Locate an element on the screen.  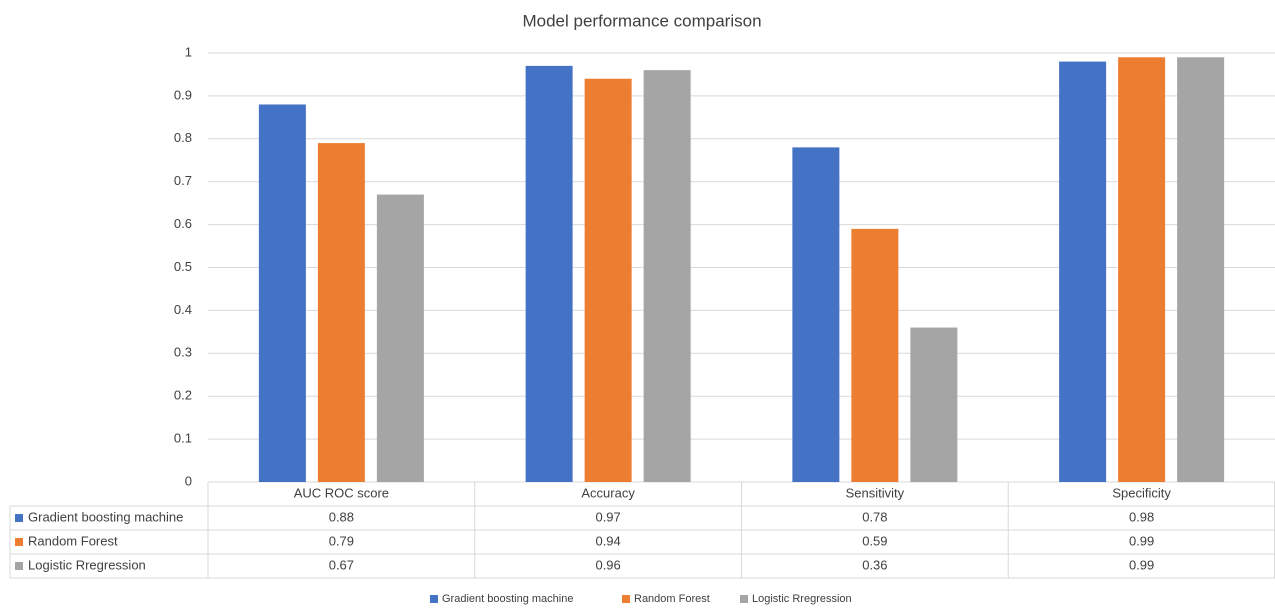
table-header: Accuracy is located at coordinates (608, 492).